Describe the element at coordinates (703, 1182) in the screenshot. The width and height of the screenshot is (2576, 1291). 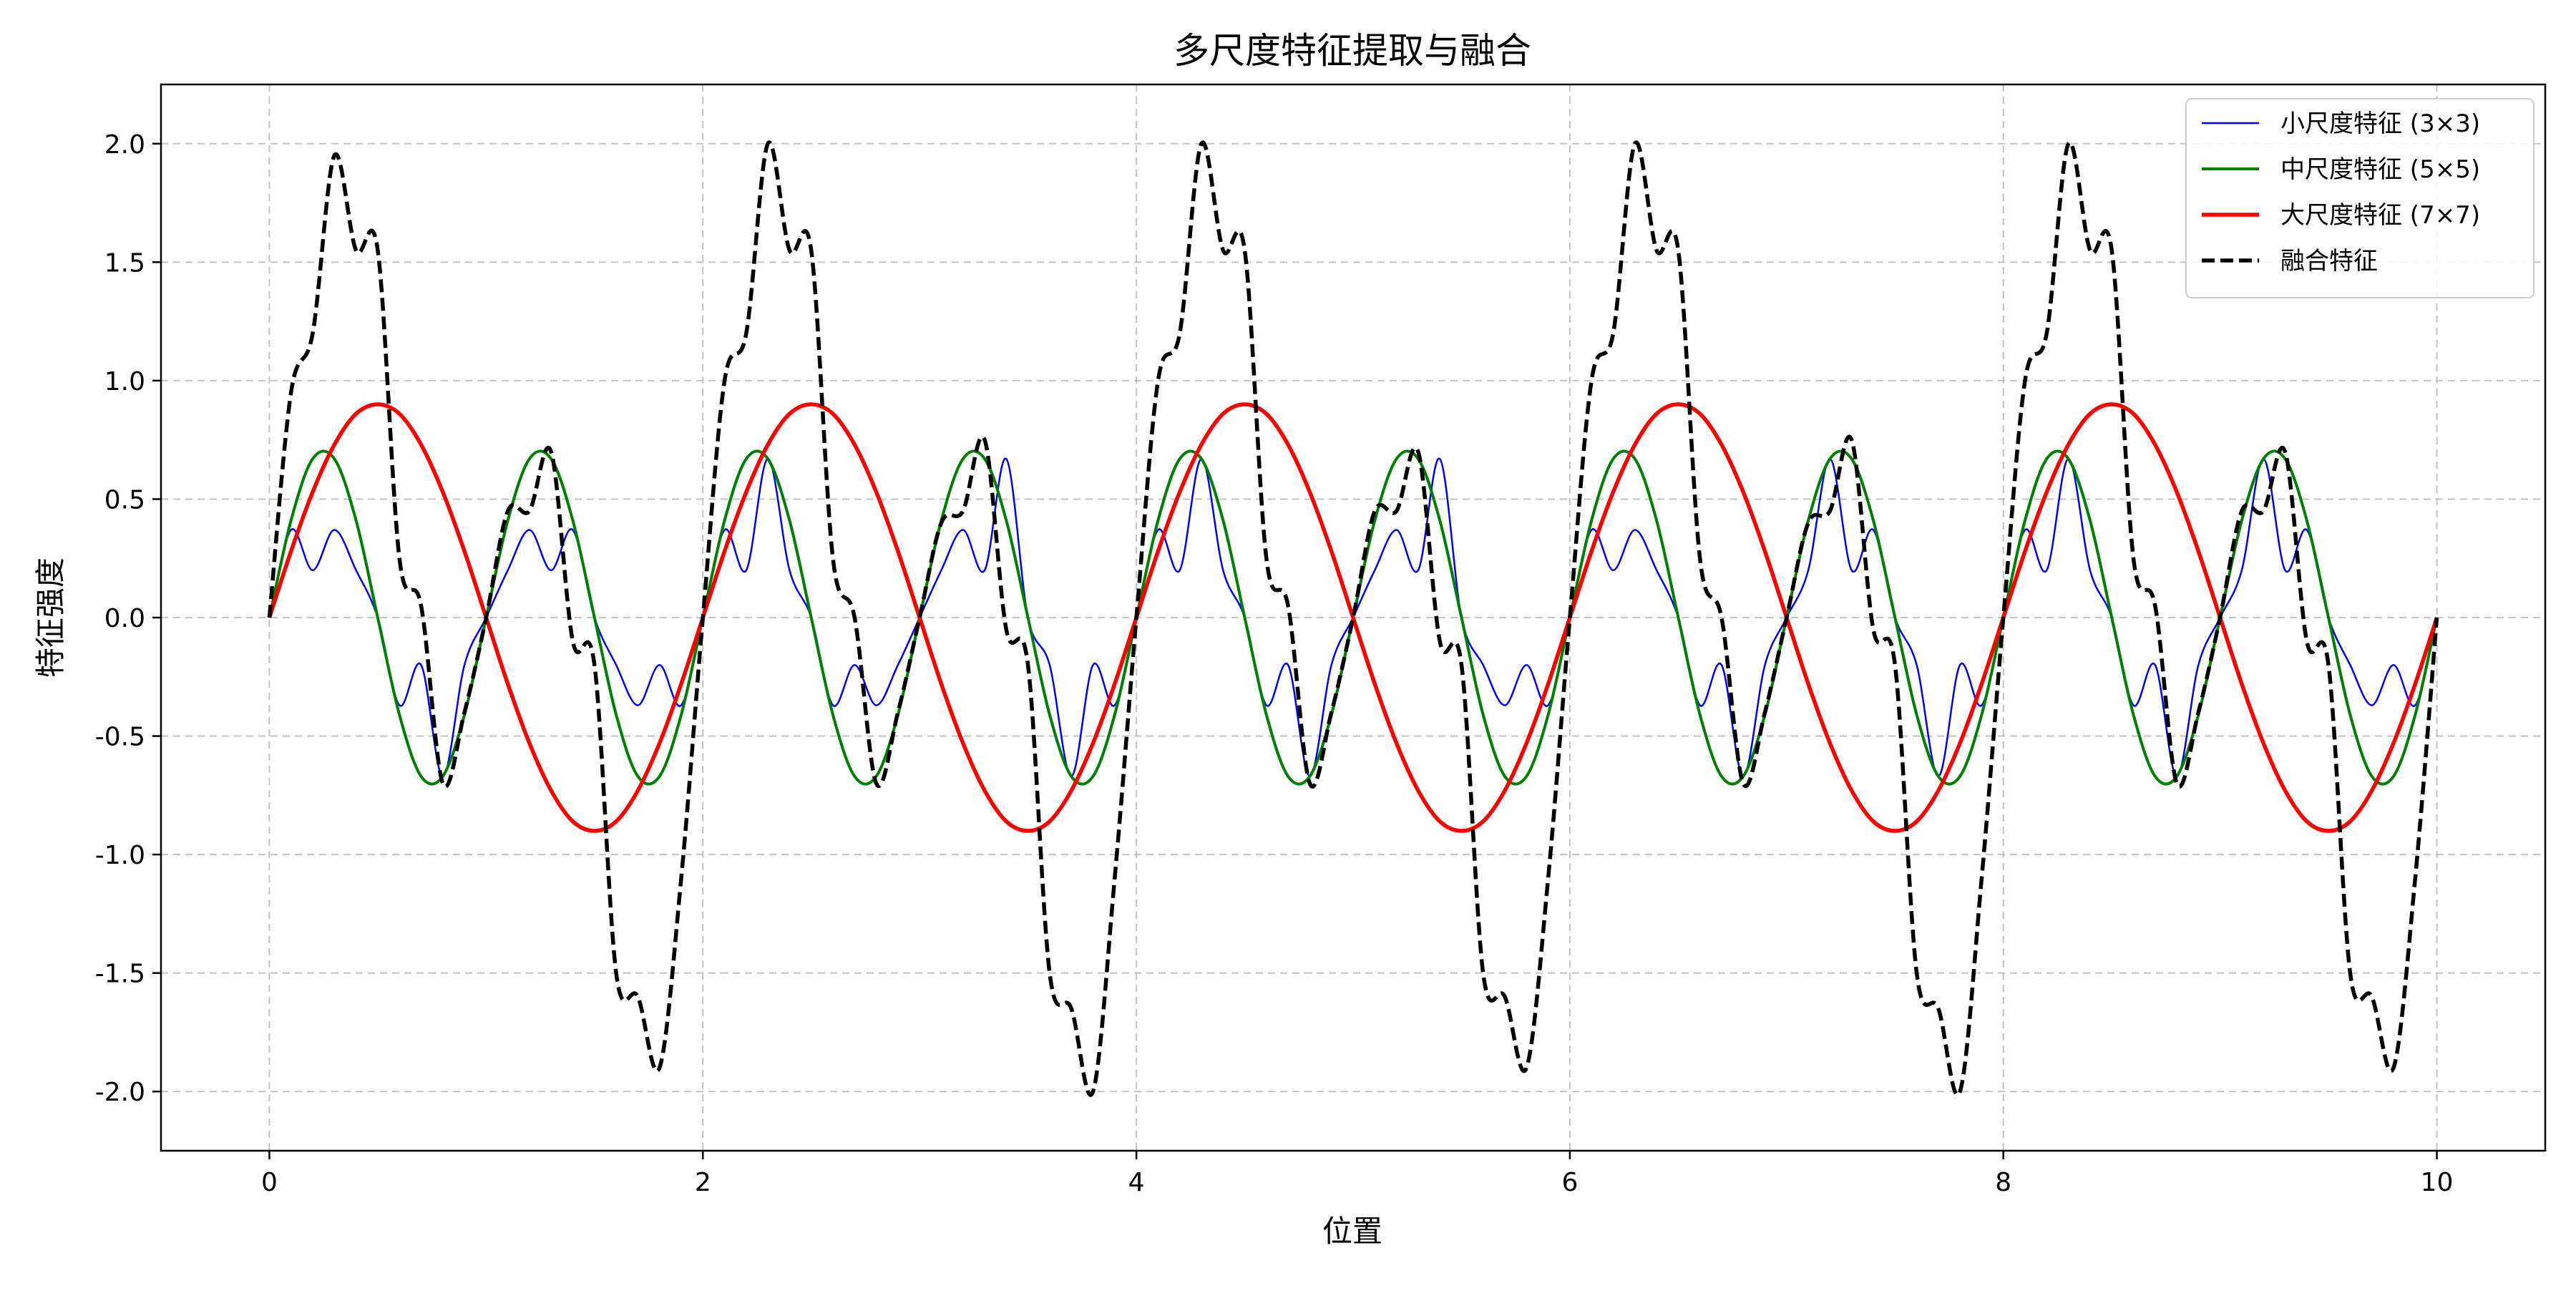
I see `x-tick-label: 2` at that location.